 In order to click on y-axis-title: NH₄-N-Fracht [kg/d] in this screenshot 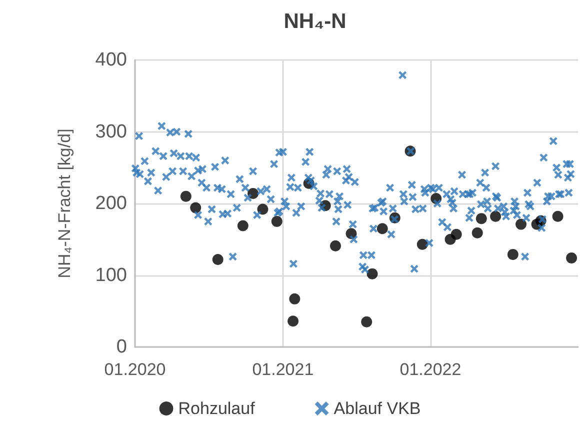, I will do `click(64, 203)`.